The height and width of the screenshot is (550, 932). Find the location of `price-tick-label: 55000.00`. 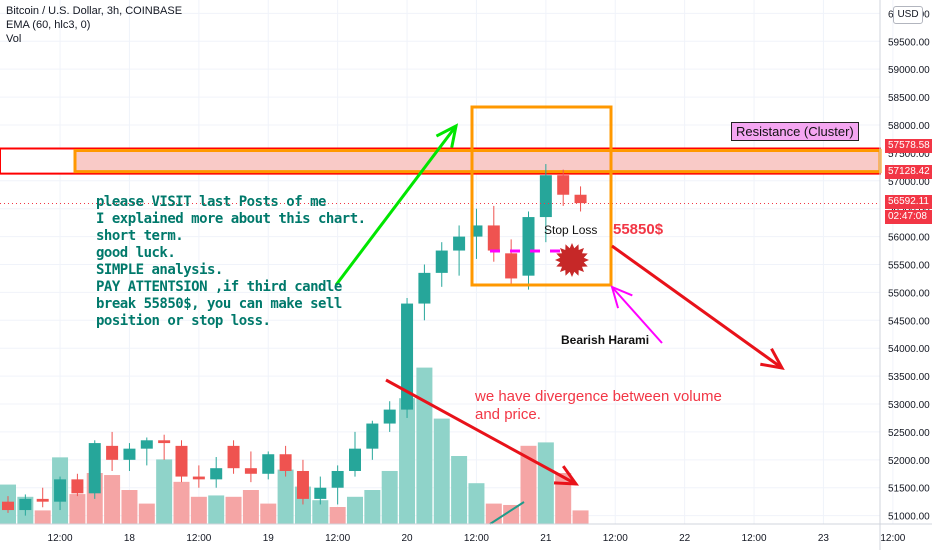

price-tick-label: 55000.00 is located at coordinates (909, 293).